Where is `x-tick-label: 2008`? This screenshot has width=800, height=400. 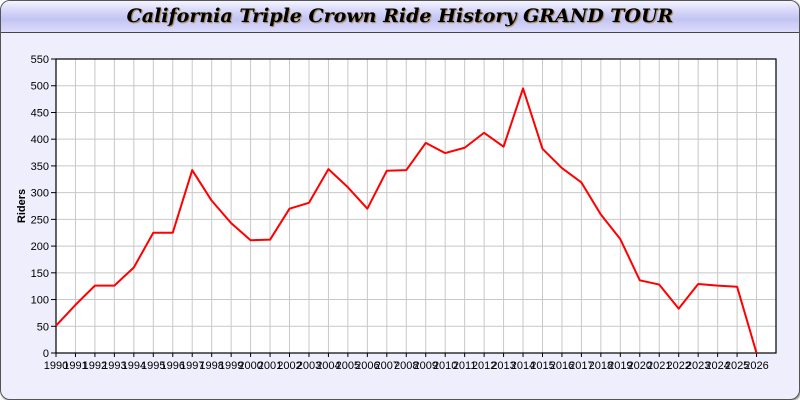
x-tick-label: 2008 is located at coordinates (406, 366).